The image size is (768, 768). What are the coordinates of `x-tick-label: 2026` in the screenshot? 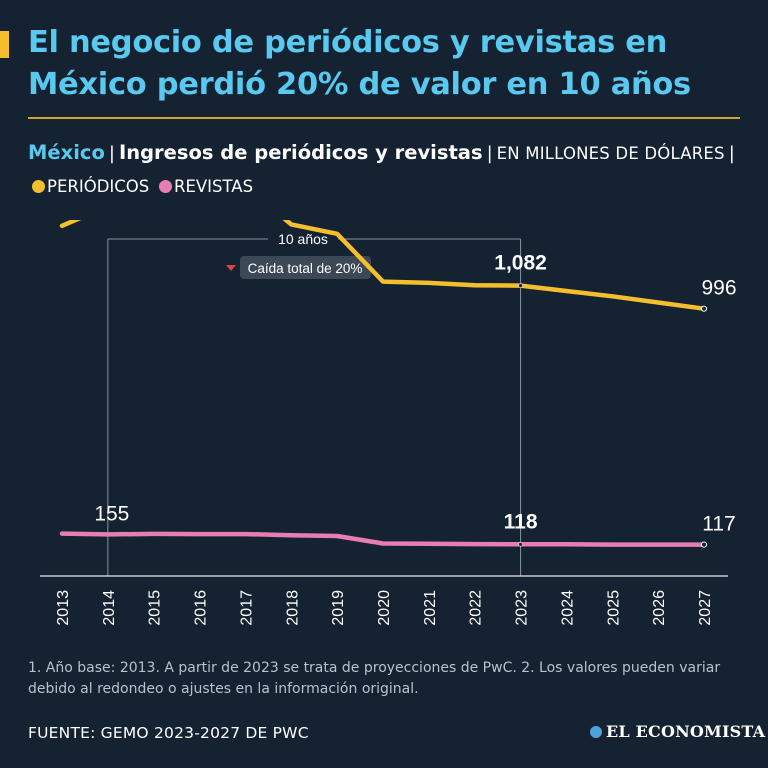 It's located at (659, 608).